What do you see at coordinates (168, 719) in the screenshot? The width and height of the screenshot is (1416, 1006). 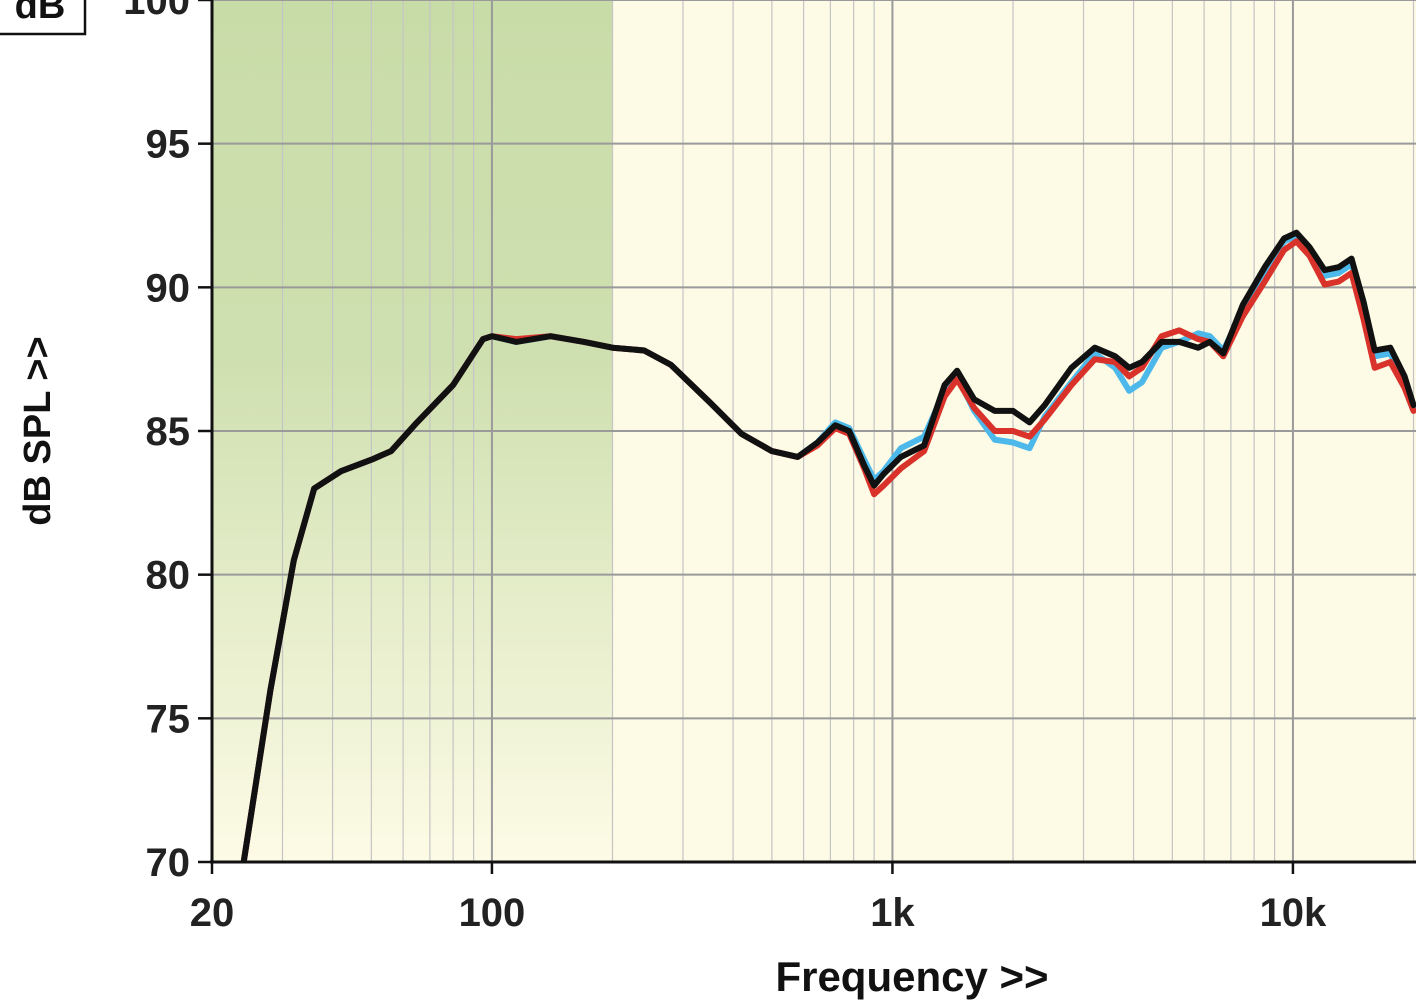 I see `y-tick-label: 75` at bounding box center [168, 719].